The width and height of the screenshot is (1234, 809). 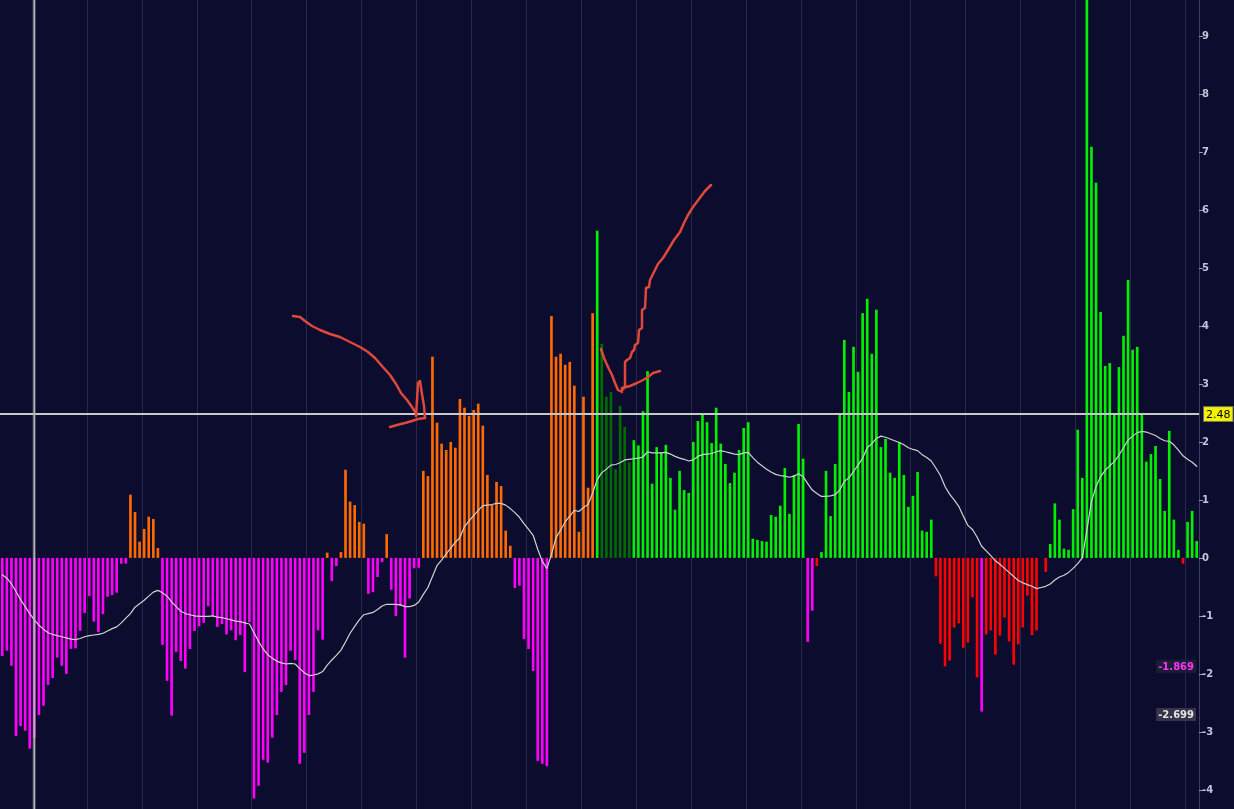 What do you see at coordinates (1205, 558) in the screenshot?
I see `y-tick-label: 0` at bounding box center [1205, 558].